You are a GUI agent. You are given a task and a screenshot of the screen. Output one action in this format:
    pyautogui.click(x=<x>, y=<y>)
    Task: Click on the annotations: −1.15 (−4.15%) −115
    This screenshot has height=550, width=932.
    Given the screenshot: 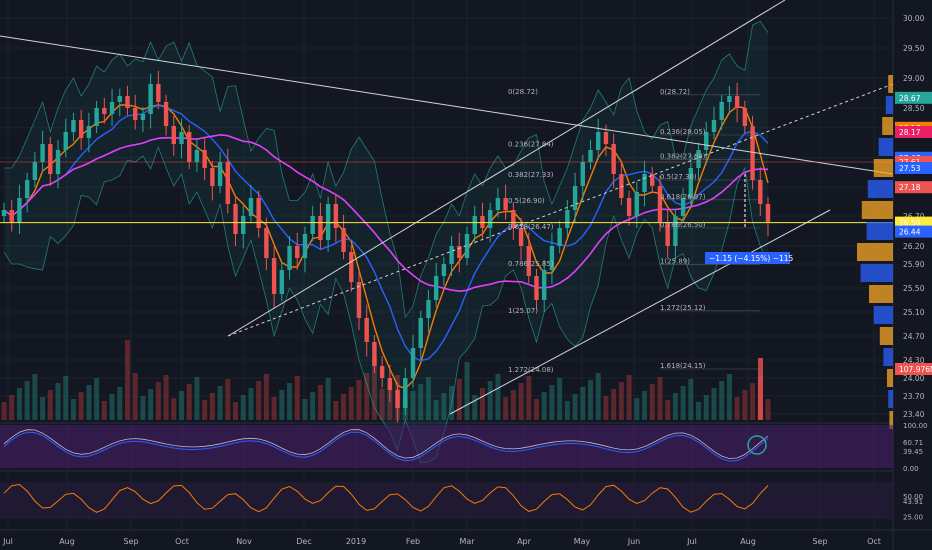 What is the action you would take?
    pyautogui.click(x=749, y=314)
    